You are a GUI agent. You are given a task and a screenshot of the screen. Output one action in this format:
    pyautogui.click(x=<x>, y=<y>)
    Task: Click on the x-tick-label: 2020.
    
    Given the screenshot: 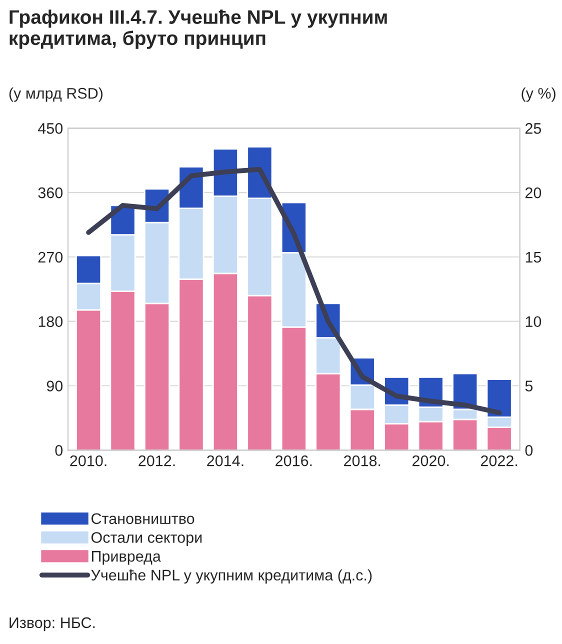 What is the action you would take?
    pyautogui.click(x=430, y=460)
    